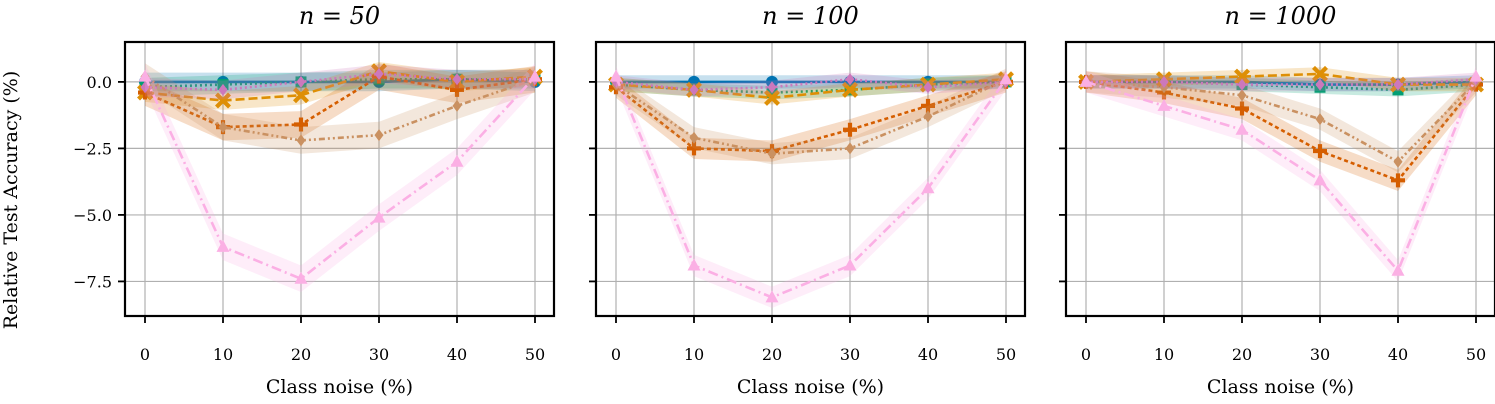  Describe the element at coordinates (340, 85) in the screenshot. I see `series-line-orange` at that location.